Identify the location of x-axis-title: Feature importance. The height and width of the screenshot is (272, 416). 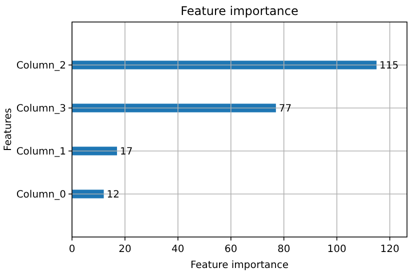
(239, 265).